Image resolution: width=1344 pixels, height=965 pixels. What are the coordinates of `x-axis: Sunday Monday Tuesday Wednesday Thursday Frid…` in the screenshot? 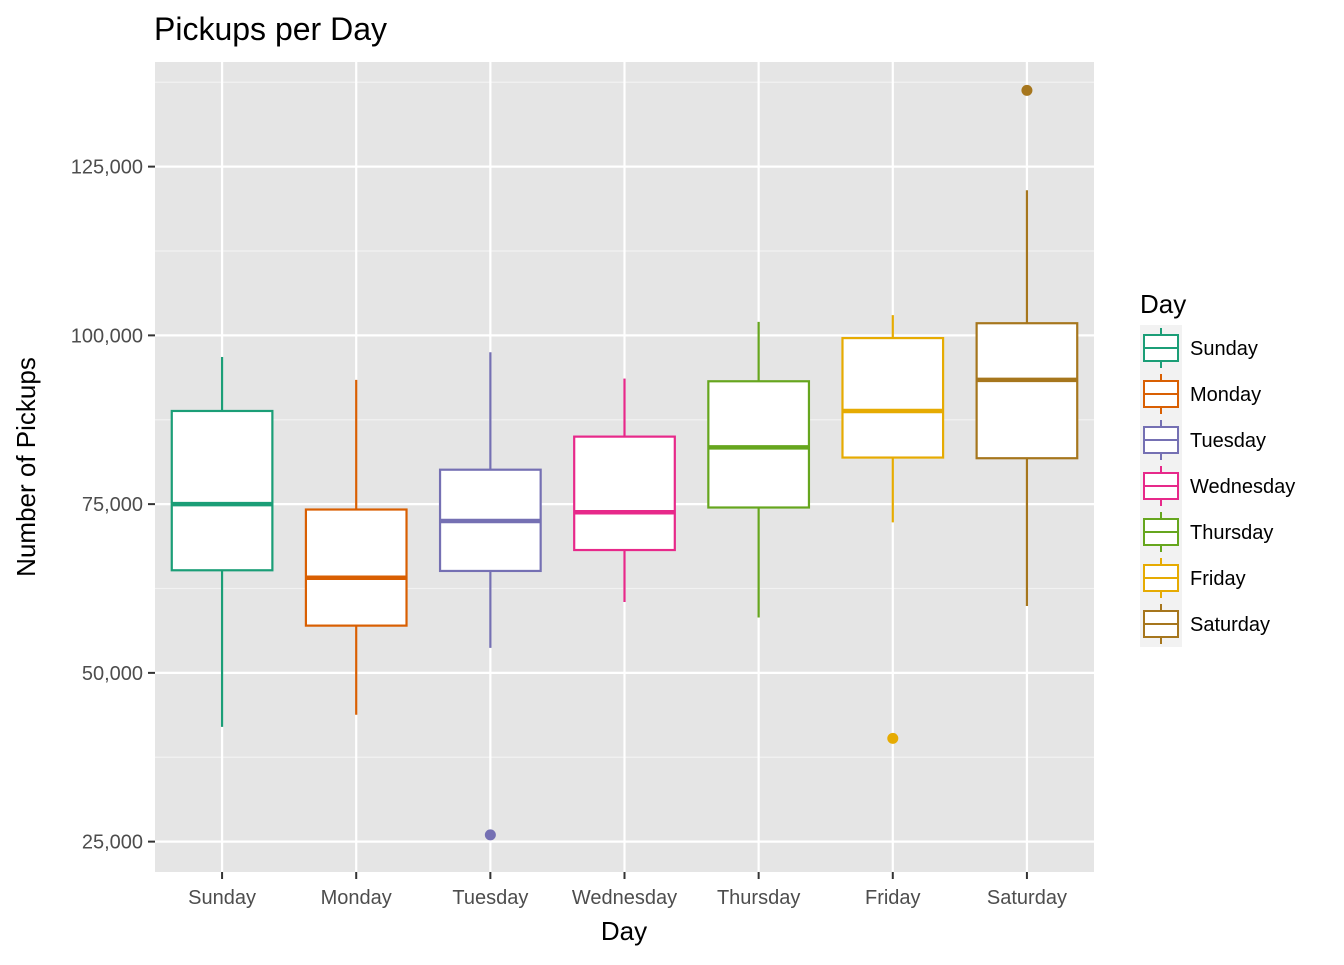 It's located at (627, 890).